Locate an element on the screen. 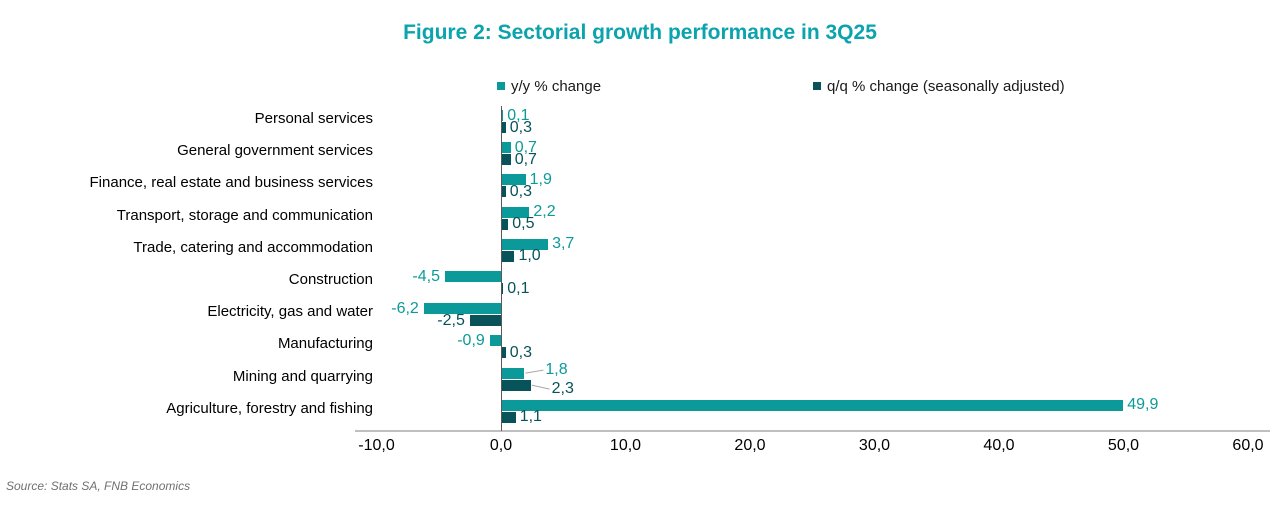  value-label-yy-manufacturing: -0,9 is located at coordinates (471, 340).